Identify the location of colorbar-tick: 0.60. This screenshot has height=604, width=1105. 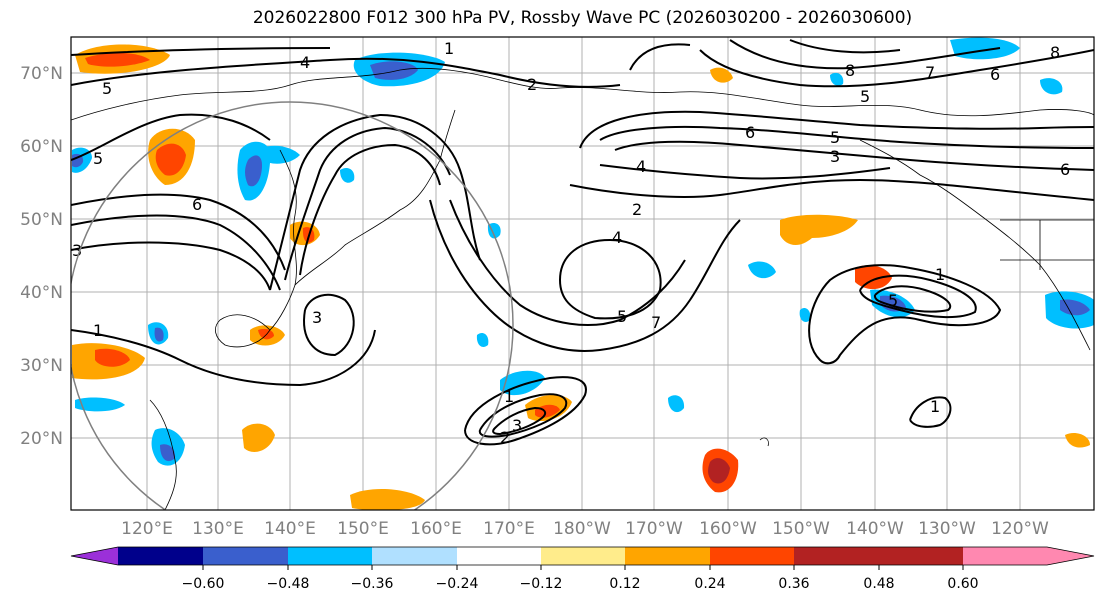
(962, 584).